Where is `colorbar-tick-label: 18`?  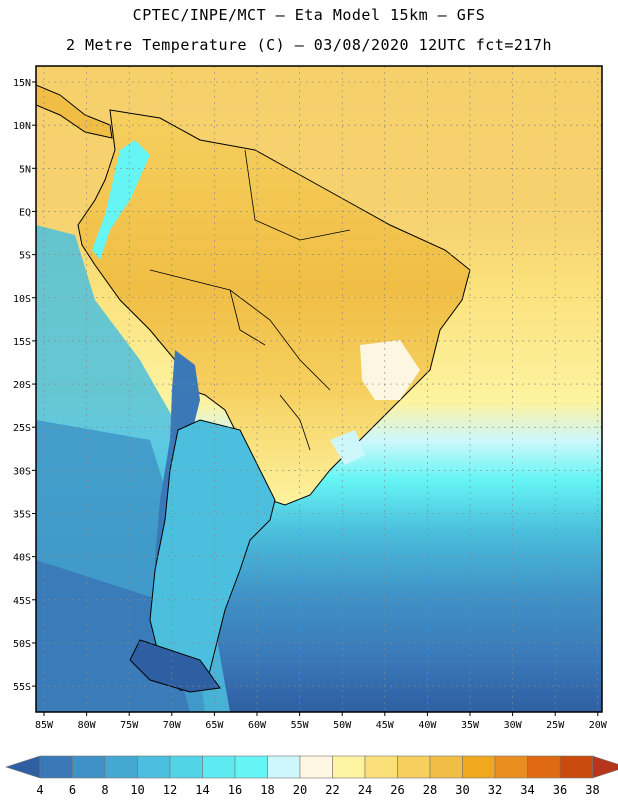 colorbar-tick-label: 18 is located at coordinates (267, 790).